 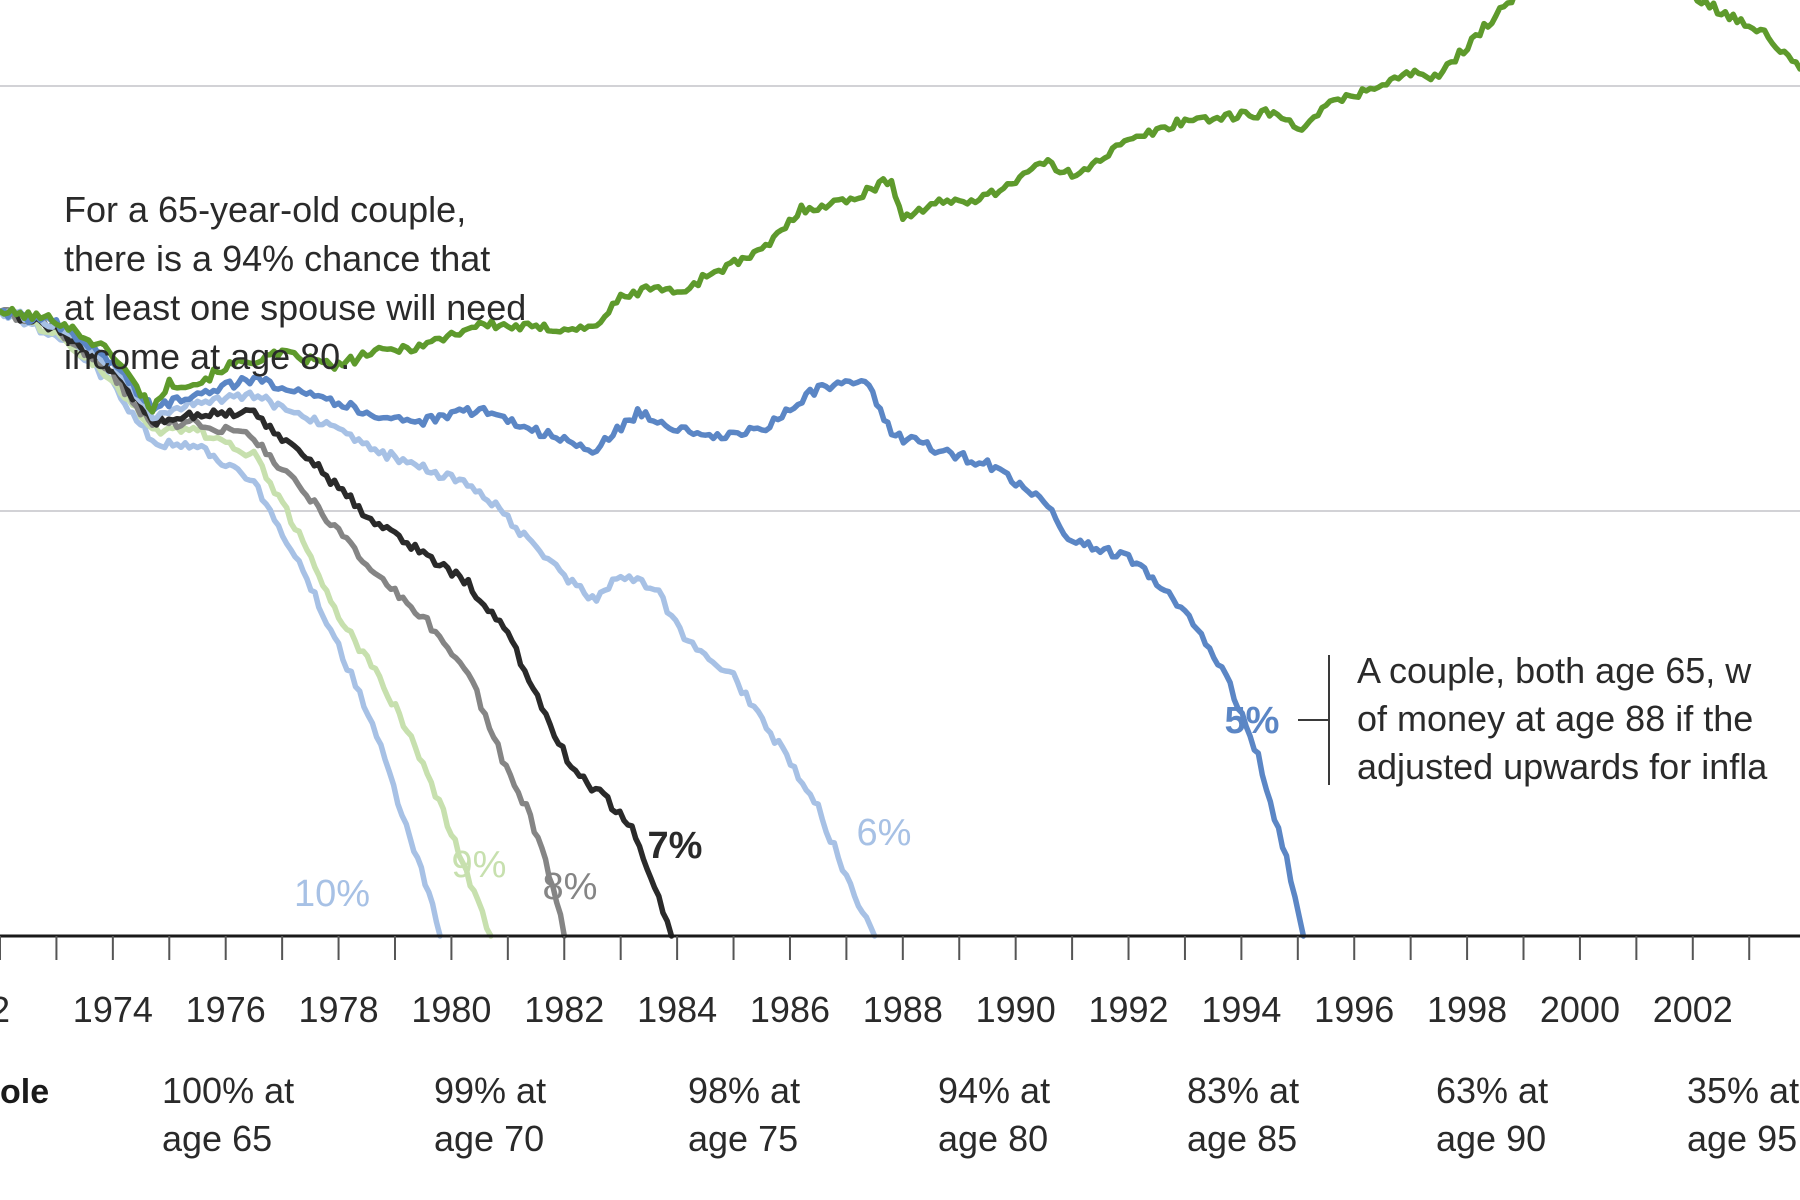 What do you see at coordinates (677, 1009) in the screenshot?
I see `x-tick-label: 1984` at bounding box center [677, 1009].